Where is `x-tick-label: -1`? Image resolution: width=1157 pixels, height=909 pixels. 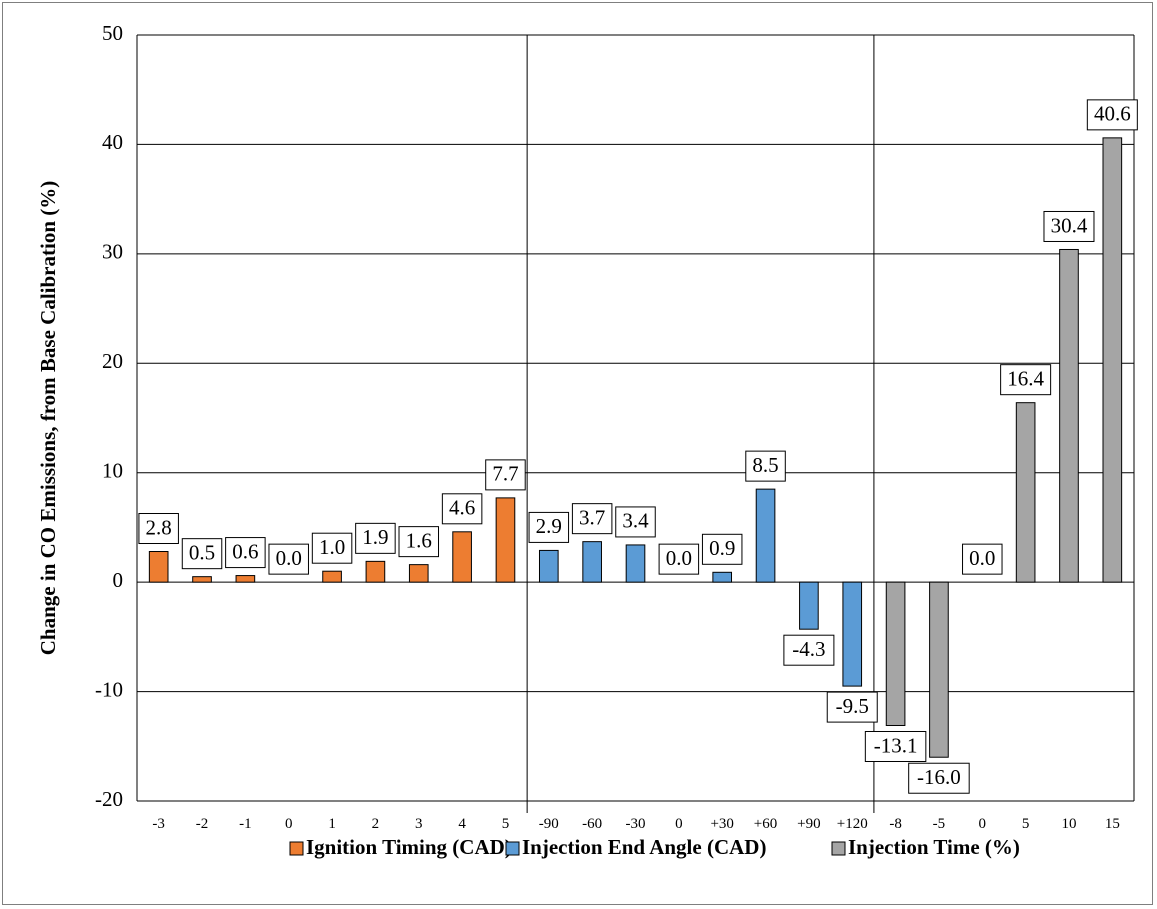 x-tick-label: -1 is located at coordinates (245, 824).